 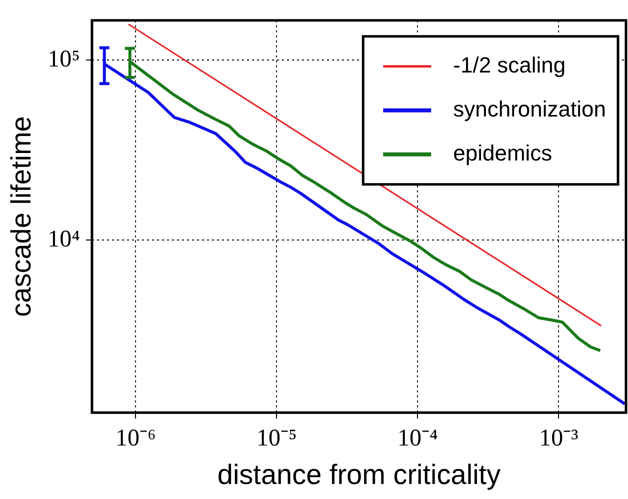 What do you see at coordinates (502, 153) in the screenshot?
I see `legend-label: epidemics` at bounding box center [502, 153].